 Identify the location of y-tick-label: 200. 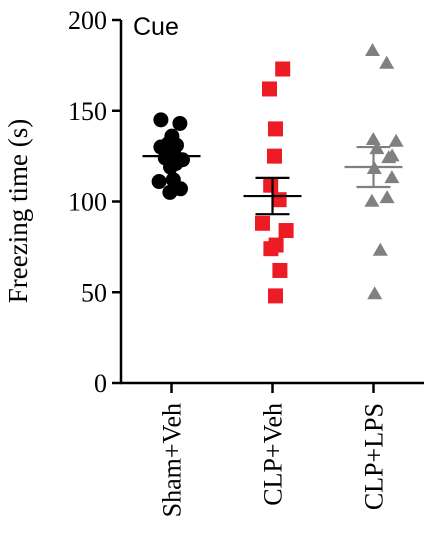
(87, 20).